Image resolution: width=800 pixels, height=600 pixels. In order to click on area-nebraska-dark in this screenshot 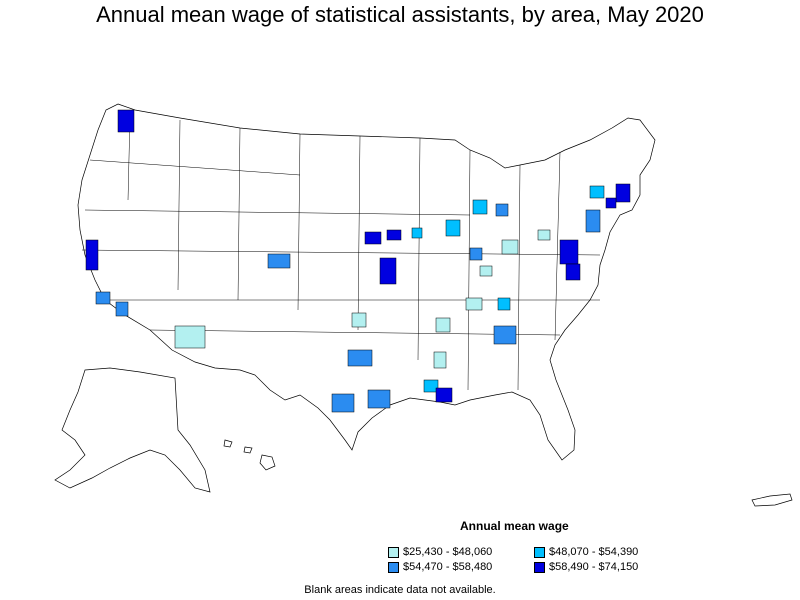, I will do `click(373, 238)`.